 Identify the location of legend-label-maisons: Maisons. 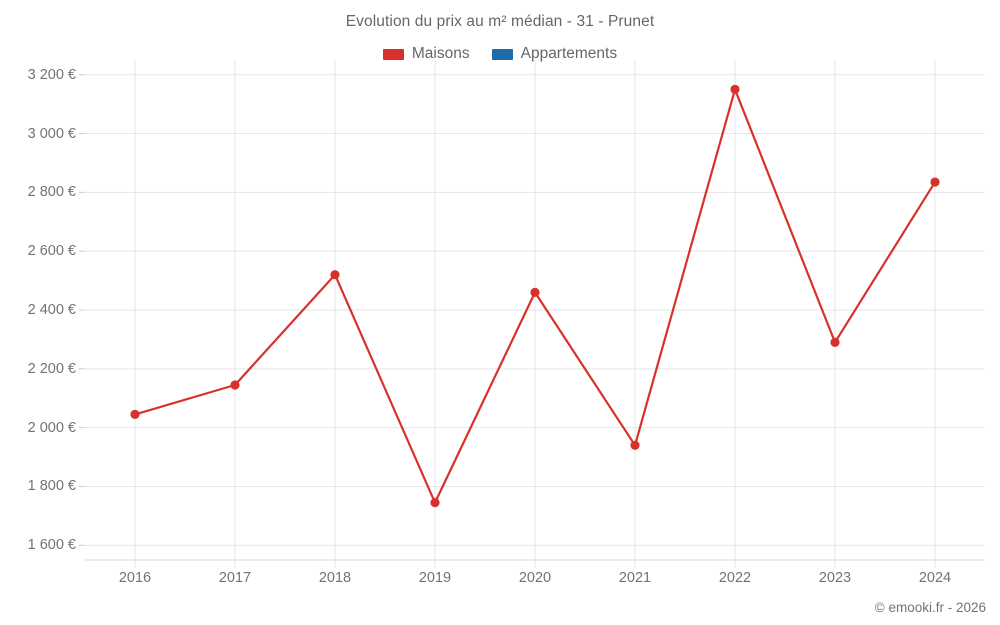
(440, 53).